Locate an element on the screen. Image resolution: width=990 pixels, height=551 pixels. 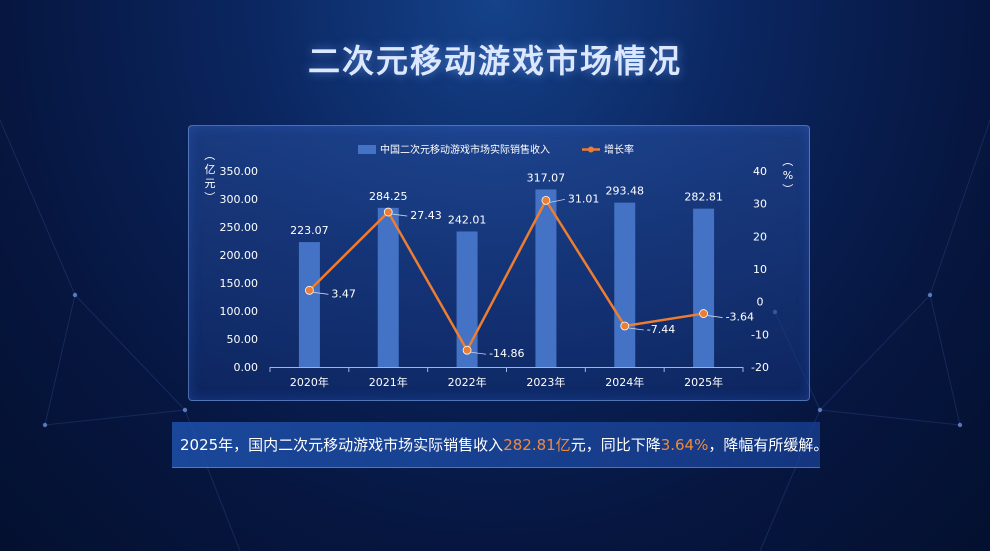
y-left-label-char: 亿 is located at coordinates (210, 169).